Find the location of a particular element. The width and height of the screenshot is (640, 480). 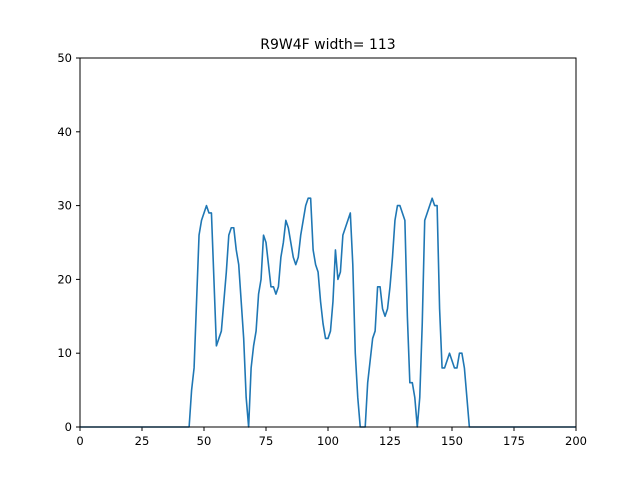

x-tick-label: 25 is located at coordinates (142, 441).